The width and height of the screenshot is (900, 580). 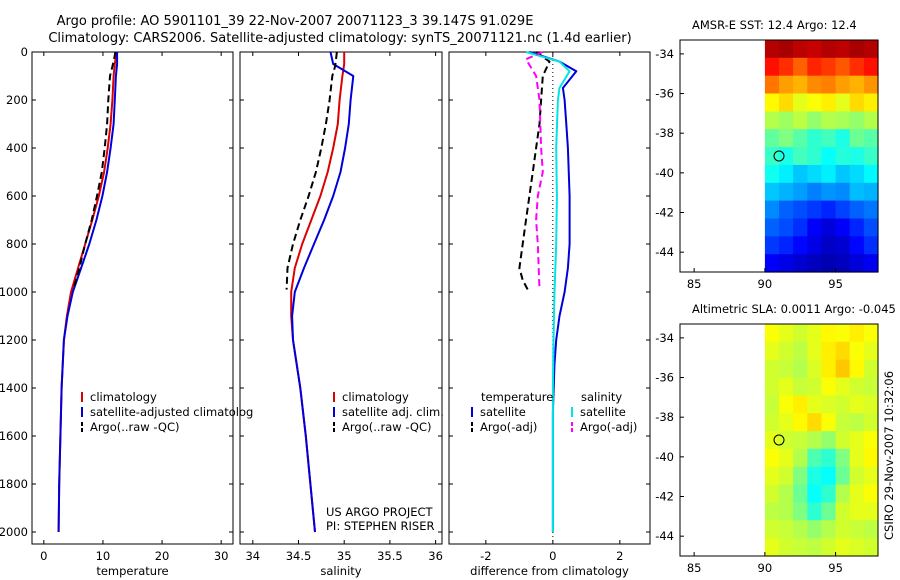 What do you see at coordinates (534, 170) in the screenshot?
I see `difference-series-salinity-argo-adj-` at bounding box center [534, 170].